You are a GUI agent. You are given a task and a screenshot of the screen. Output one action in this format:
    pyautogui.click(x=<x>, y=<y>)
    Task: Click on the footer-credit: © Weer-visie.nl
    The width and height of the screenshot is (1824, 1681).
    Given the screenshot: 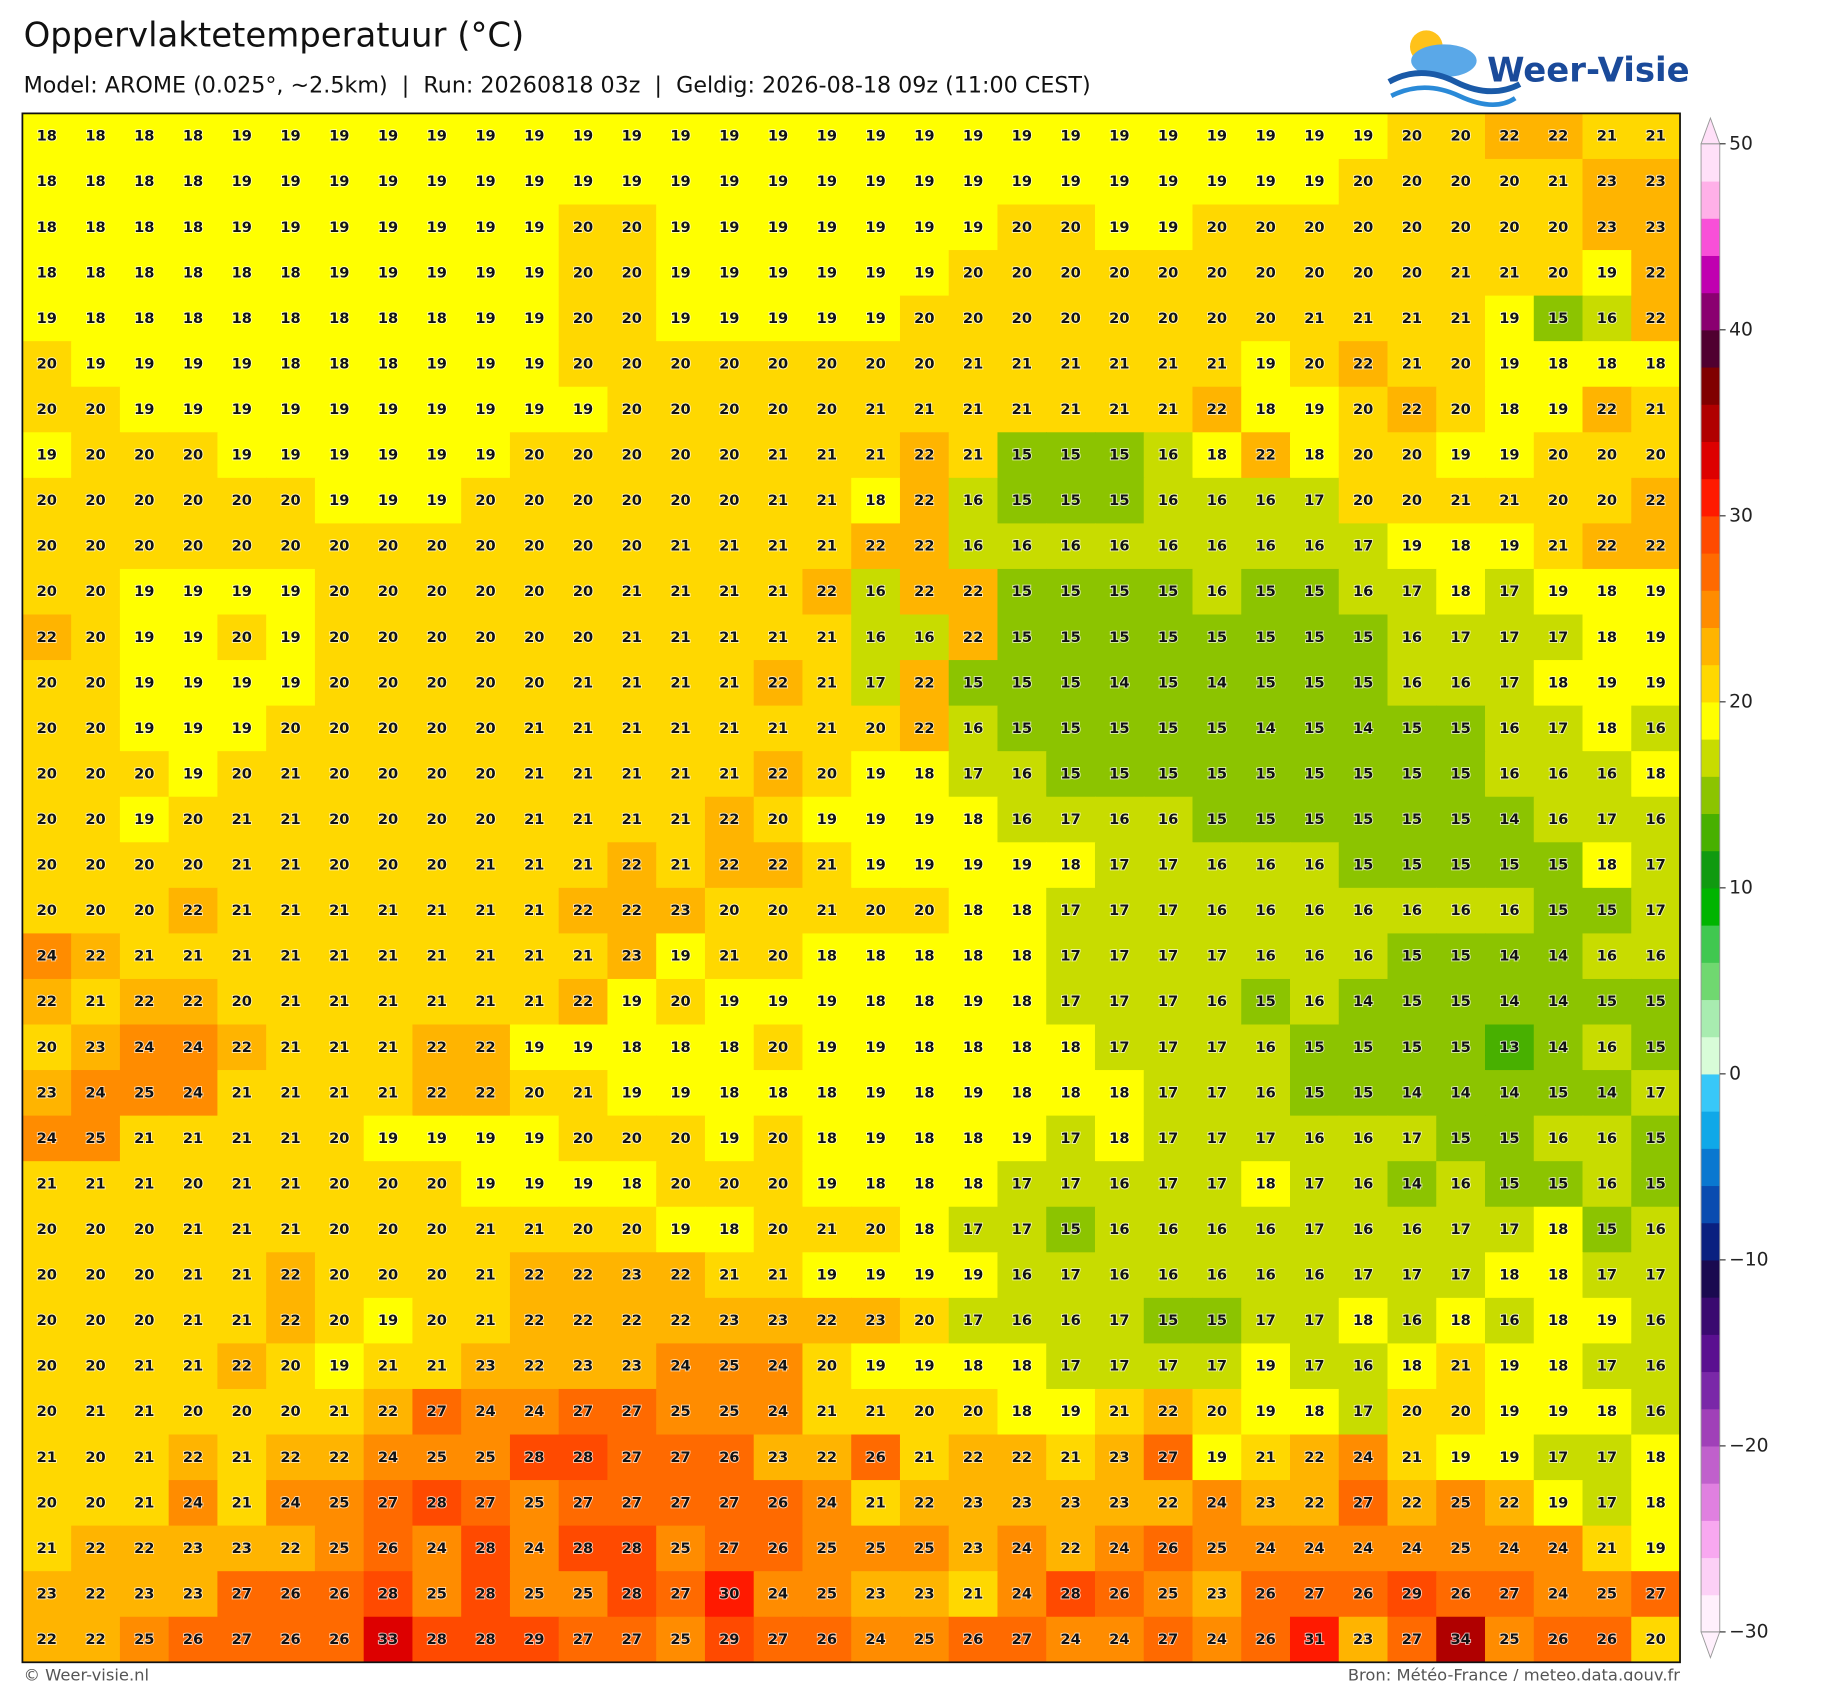 What is the action you would take?
    pyautogui.click(x=87, y=1673)
    